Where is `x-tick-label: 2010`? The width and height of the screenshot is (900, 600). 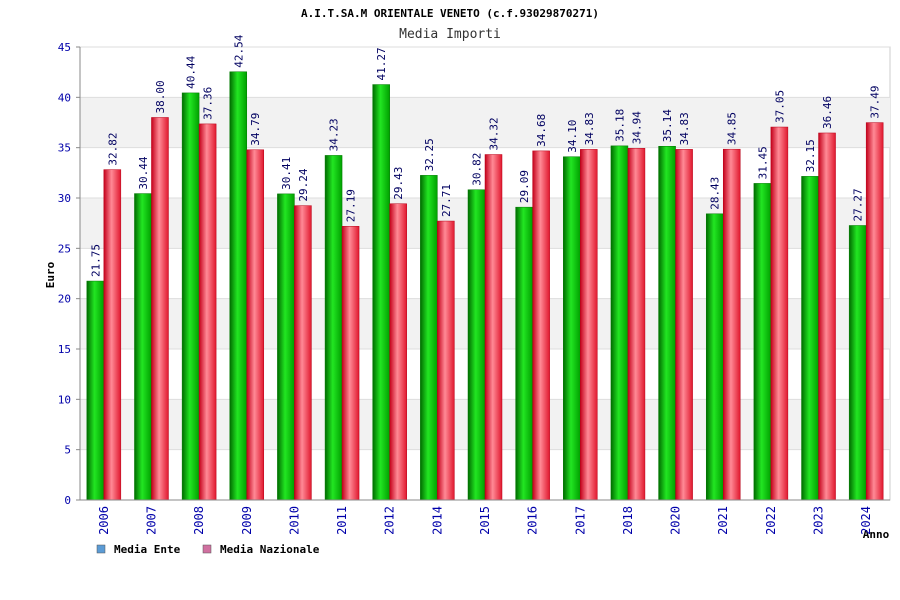 x-tick-label: 2010 is located at coordinates (294, 520).